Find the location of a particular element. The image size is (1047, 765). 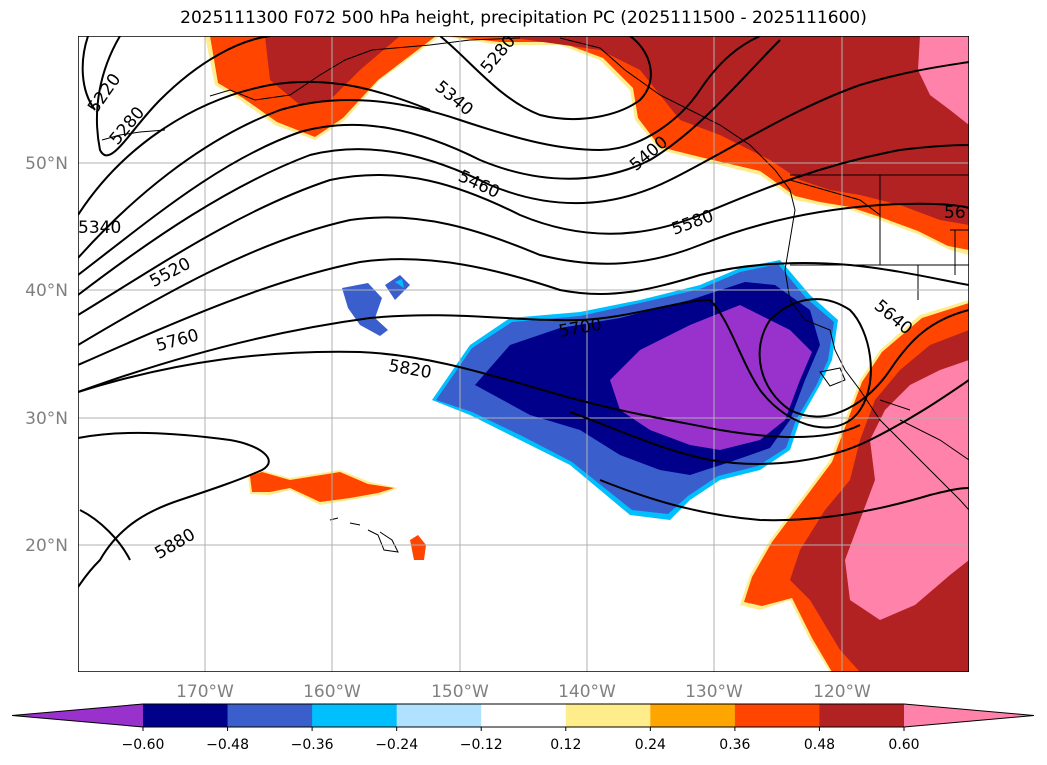

colorbar-label: 0.60 is located at coordinates (903, 745).